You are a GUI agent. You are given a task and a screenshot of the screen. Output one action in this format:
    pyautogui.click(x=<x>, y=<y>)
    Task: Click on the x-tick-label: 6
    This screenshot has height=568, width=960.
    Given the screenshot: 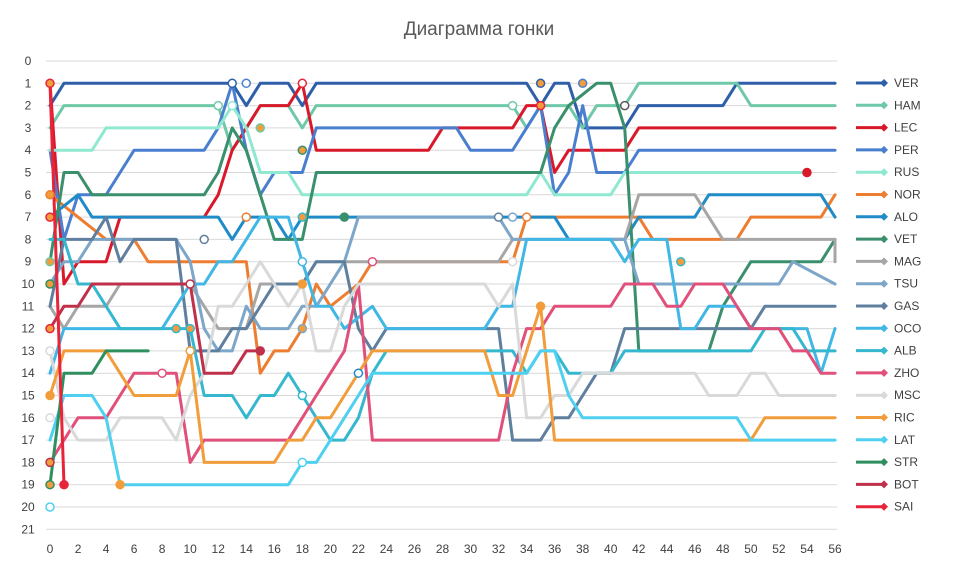 What is the action you would take?
    pyautogui.click(x=134, y=549)
    